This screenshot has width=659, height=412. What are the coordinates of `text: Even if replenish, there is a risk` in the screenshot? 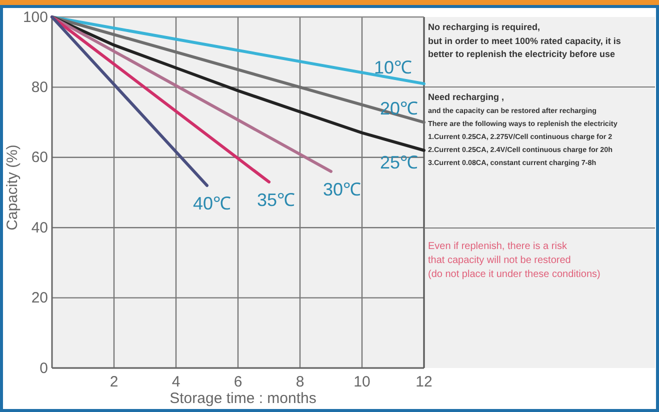 It's located at (498, 246).